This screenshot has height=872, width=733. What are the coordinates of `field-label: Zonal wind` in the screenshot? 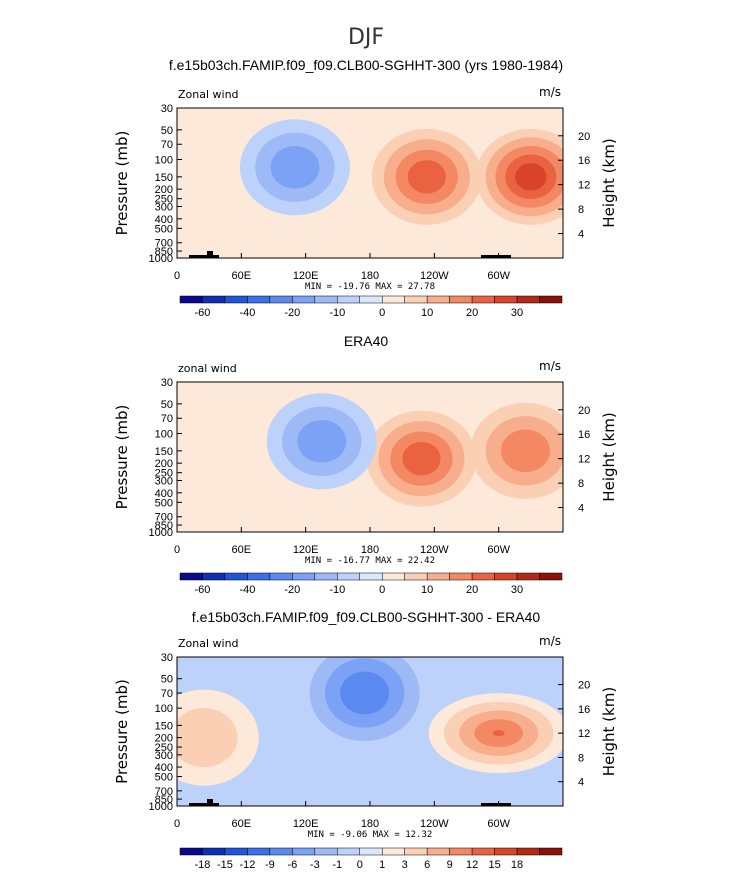 It's located at (208, 643).